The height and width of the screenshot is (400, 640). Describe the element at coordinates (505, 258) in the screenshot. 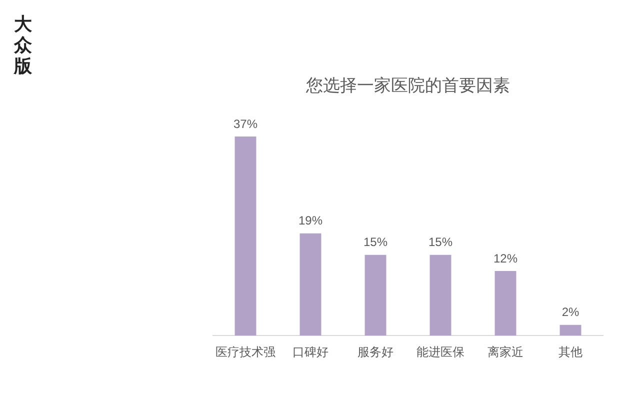

I see `data-label: 12%` at that location.